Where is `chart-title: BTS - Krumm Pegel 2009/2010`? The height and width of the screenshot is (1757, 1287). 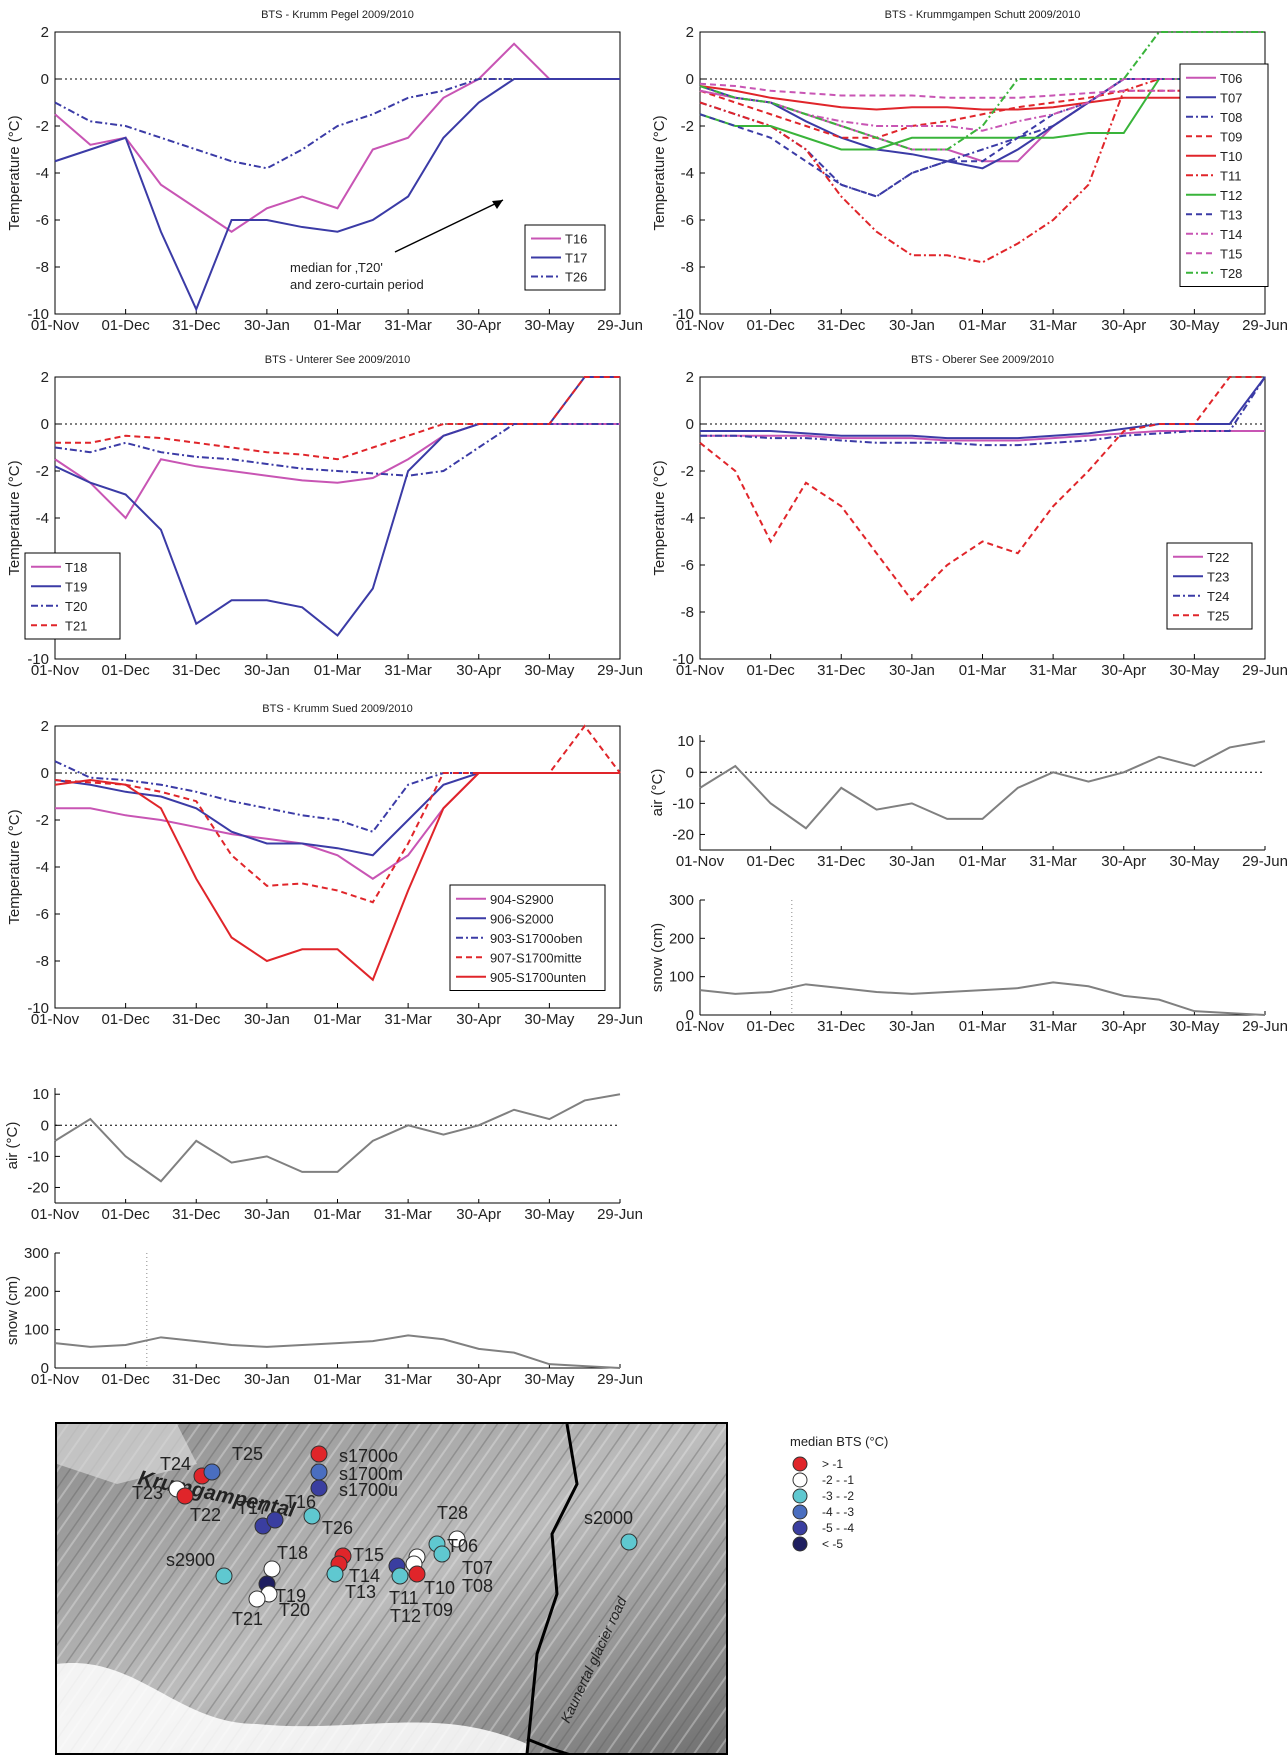 chart-title: BTS - Krumm Pegel 2009/2010 is located at coordinates (337, 15).